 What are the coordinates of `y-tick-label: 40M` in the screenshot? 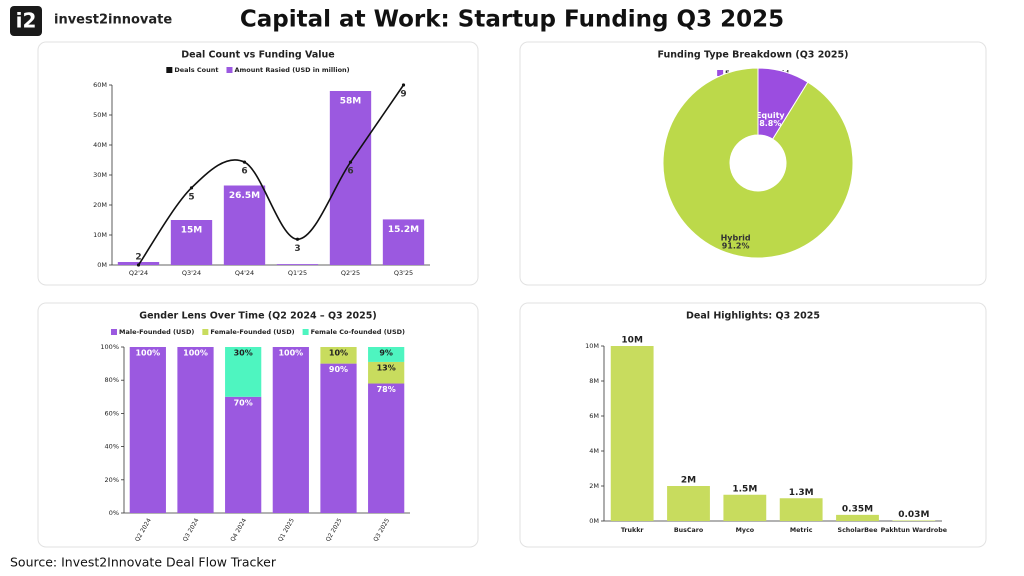 It's located at (100, 145).